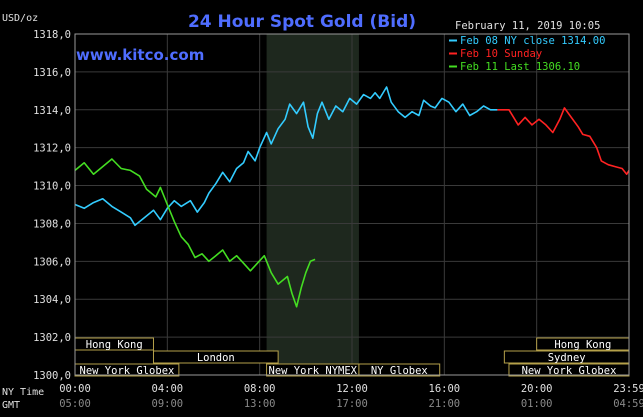 The width and height of the screenshot is (643, 417). Describe the element at coordinates (52, 35) in the screenshot. I see `y-tick-label: 1318,0` at that location.